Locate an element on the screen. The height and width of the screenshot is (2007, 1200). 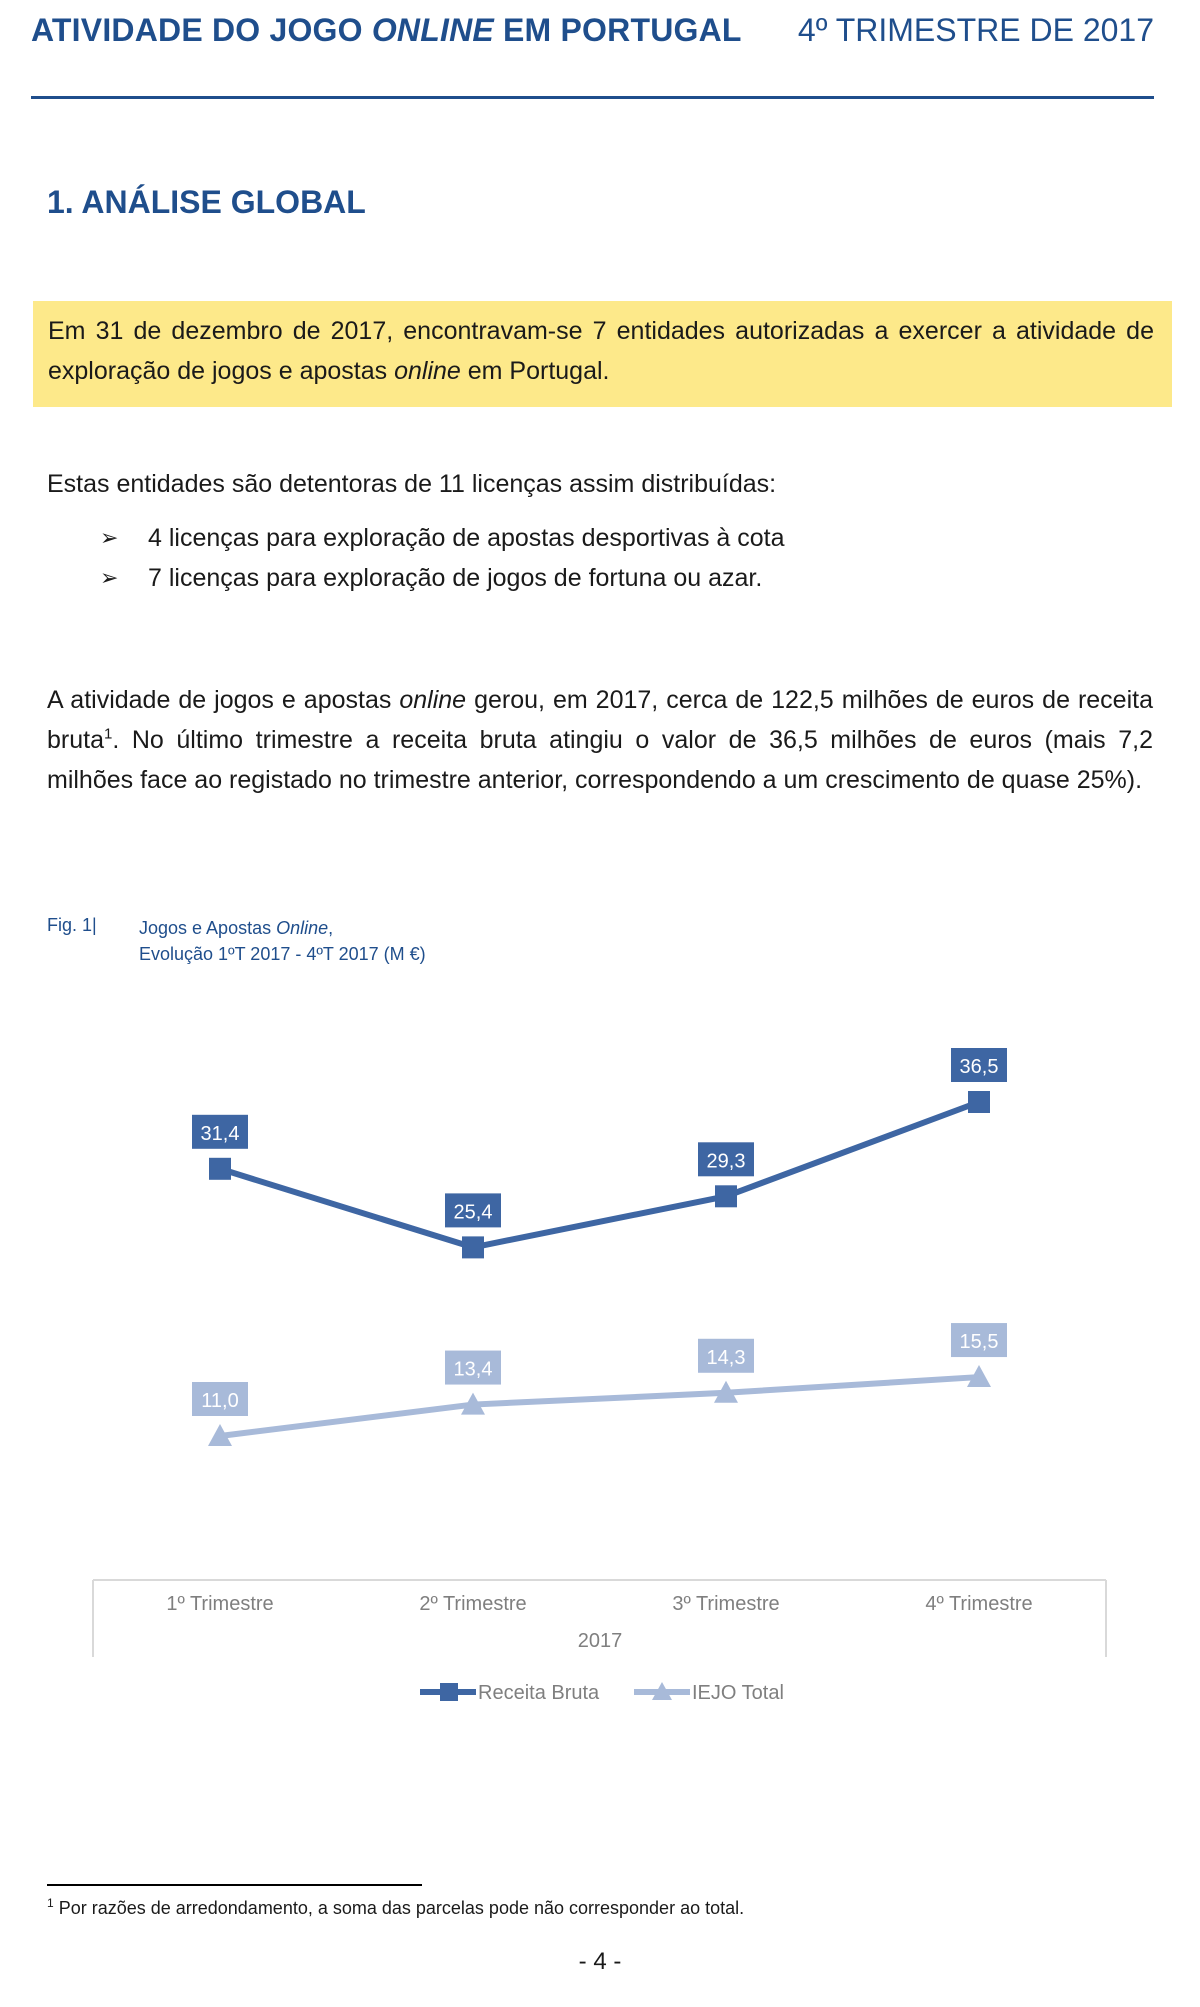
x-tick-label: 2º Trimestre is located at coordinates (472, 1604).